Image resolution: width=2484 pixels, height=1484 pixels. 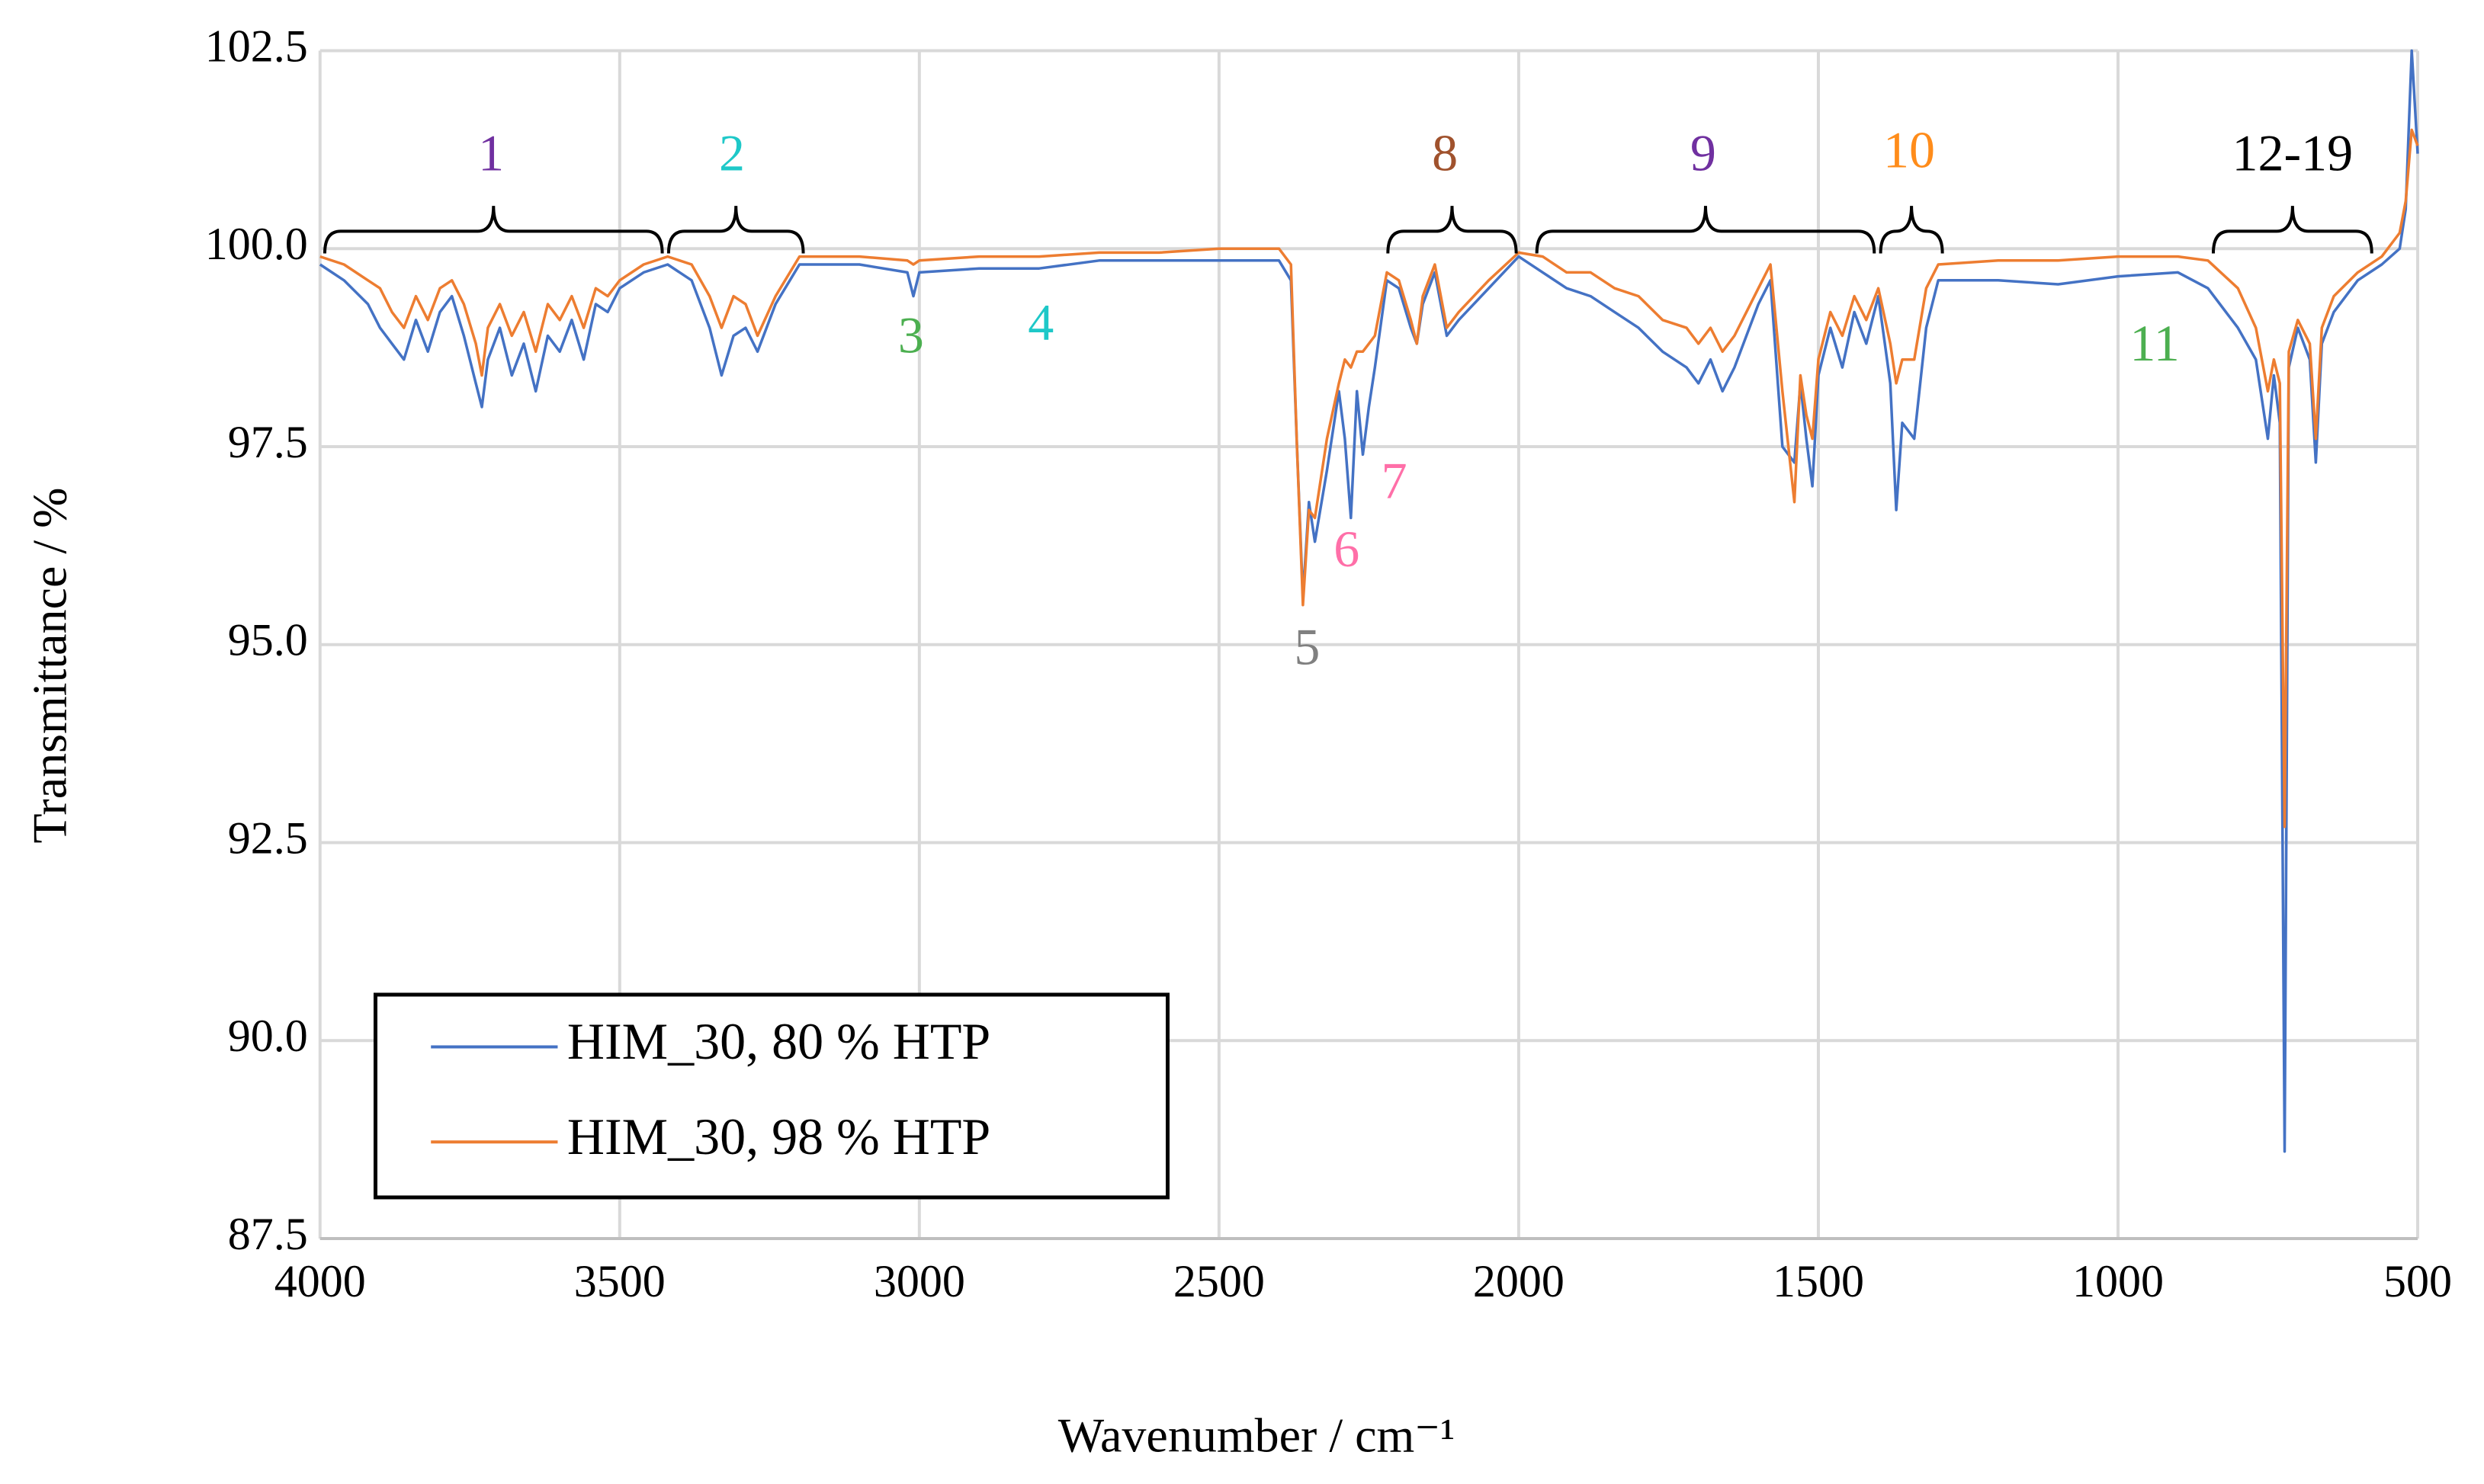 What do you see at coordinates (920, 1281) in the screenshot?
I see `x-tick-label: 3000` at bounding box center [920, 1281].